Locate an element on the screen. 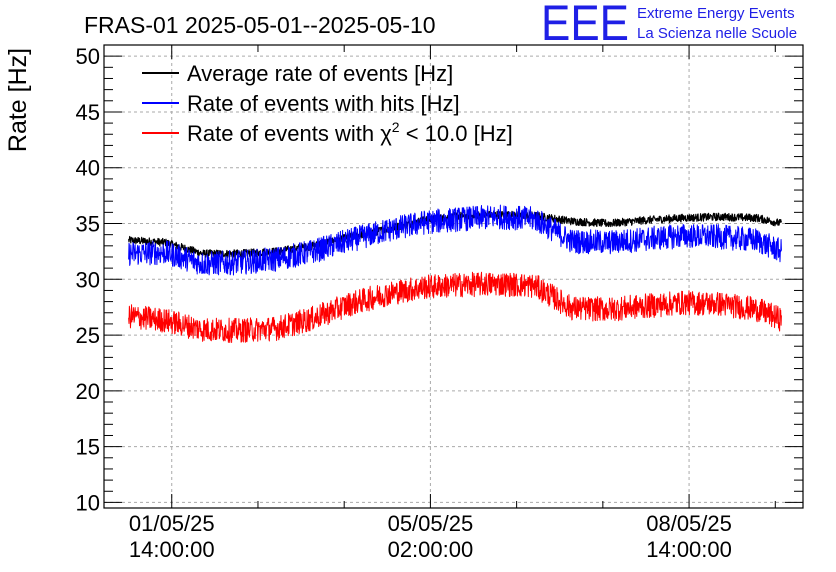 Image resolution: width=836 pixels, height=572 pixels. y-axis-label: Rate [Hz] is located at coordinates (18, 100).